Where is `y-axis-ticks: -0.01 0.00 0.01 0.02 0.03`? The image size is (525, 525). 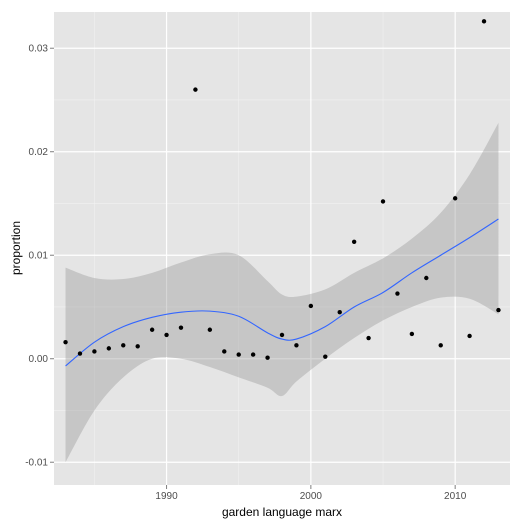
y-axis-ticks: -0.01 0.00 0.01 0.02 0.03 is located at coordinates (39, 256).